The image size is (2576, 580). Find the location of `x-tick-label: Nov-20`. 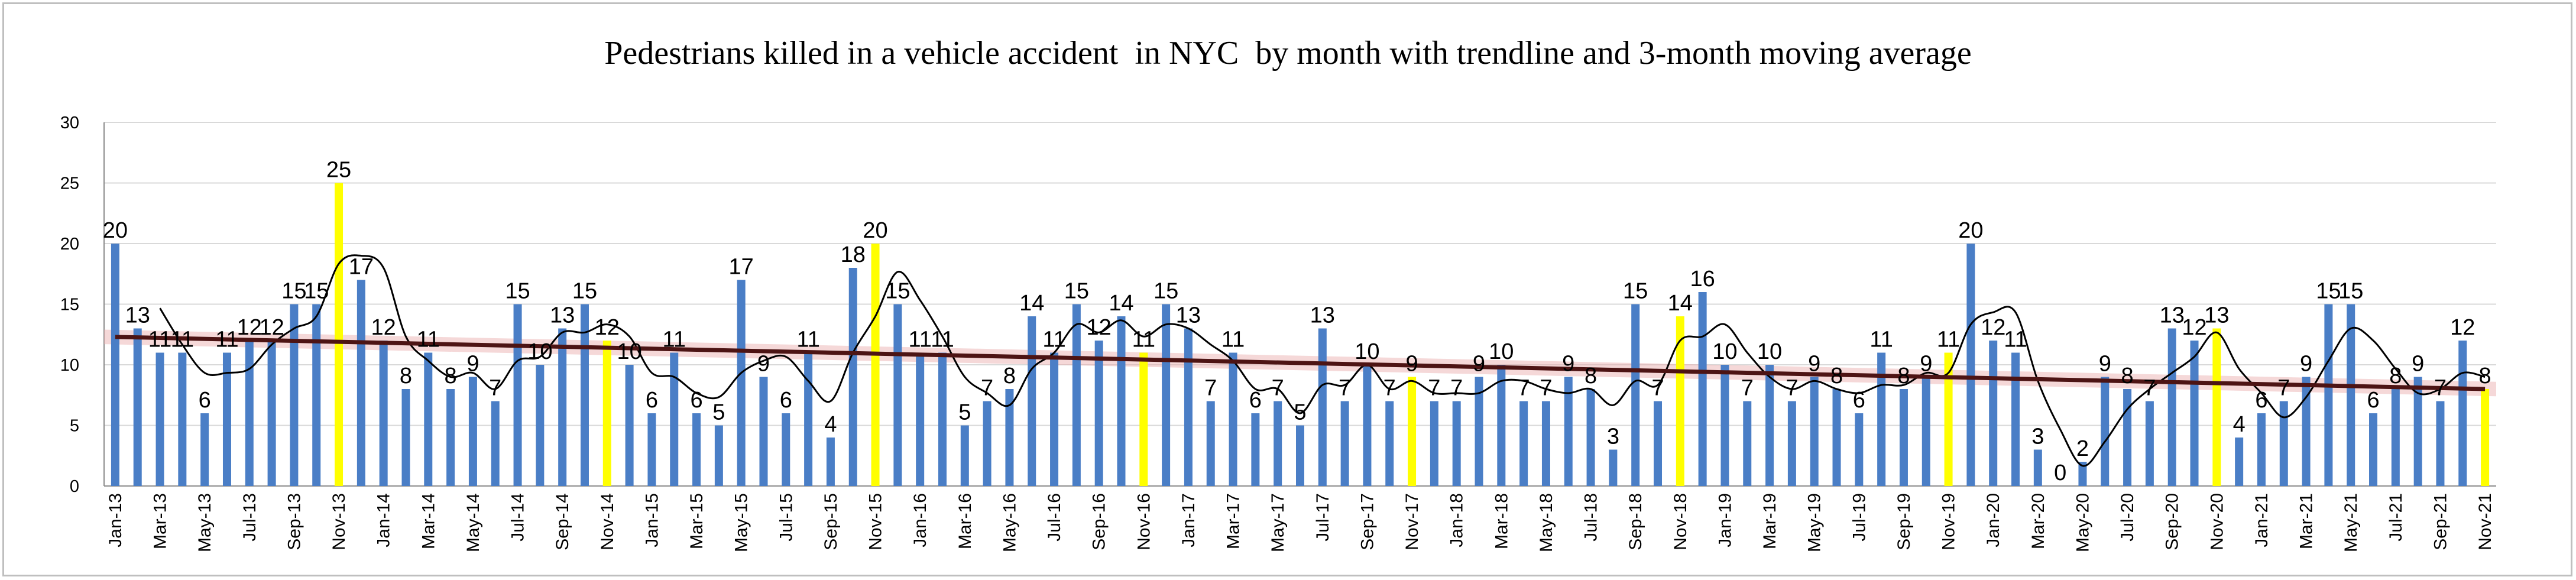

x-tick-label: Nov-20 is located at coordinates (2217, 521).